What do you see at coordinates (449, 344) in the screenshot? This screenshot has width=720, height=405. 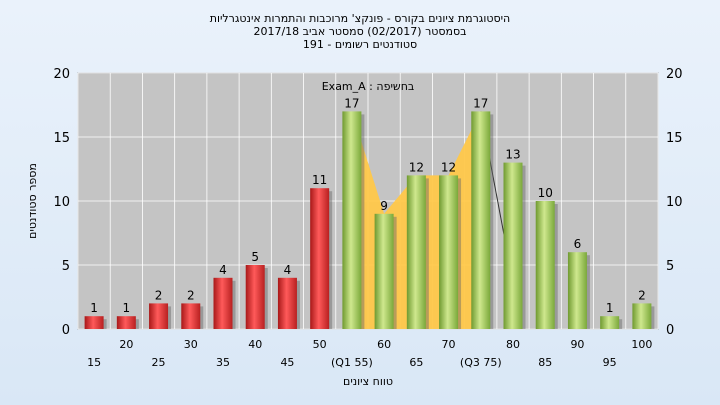 I see `x-tick-label: 70` at bounding box center [449, 344].